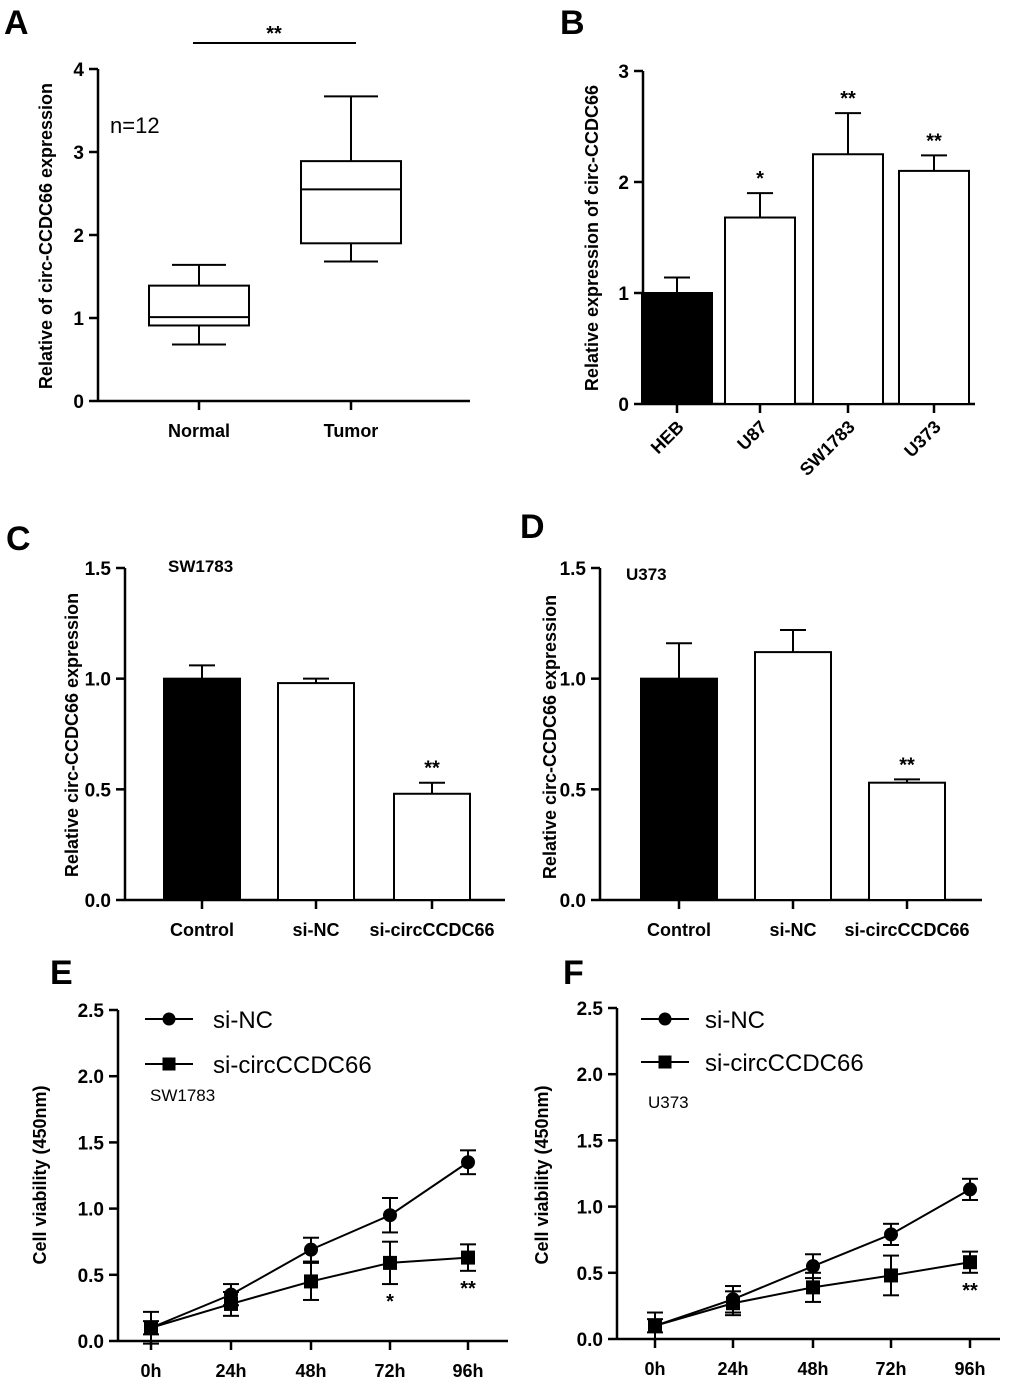 Image resolution: width=1020 pixels, height=1382 pixels. I want to click on panel-f-label: F, so click(573, 973).